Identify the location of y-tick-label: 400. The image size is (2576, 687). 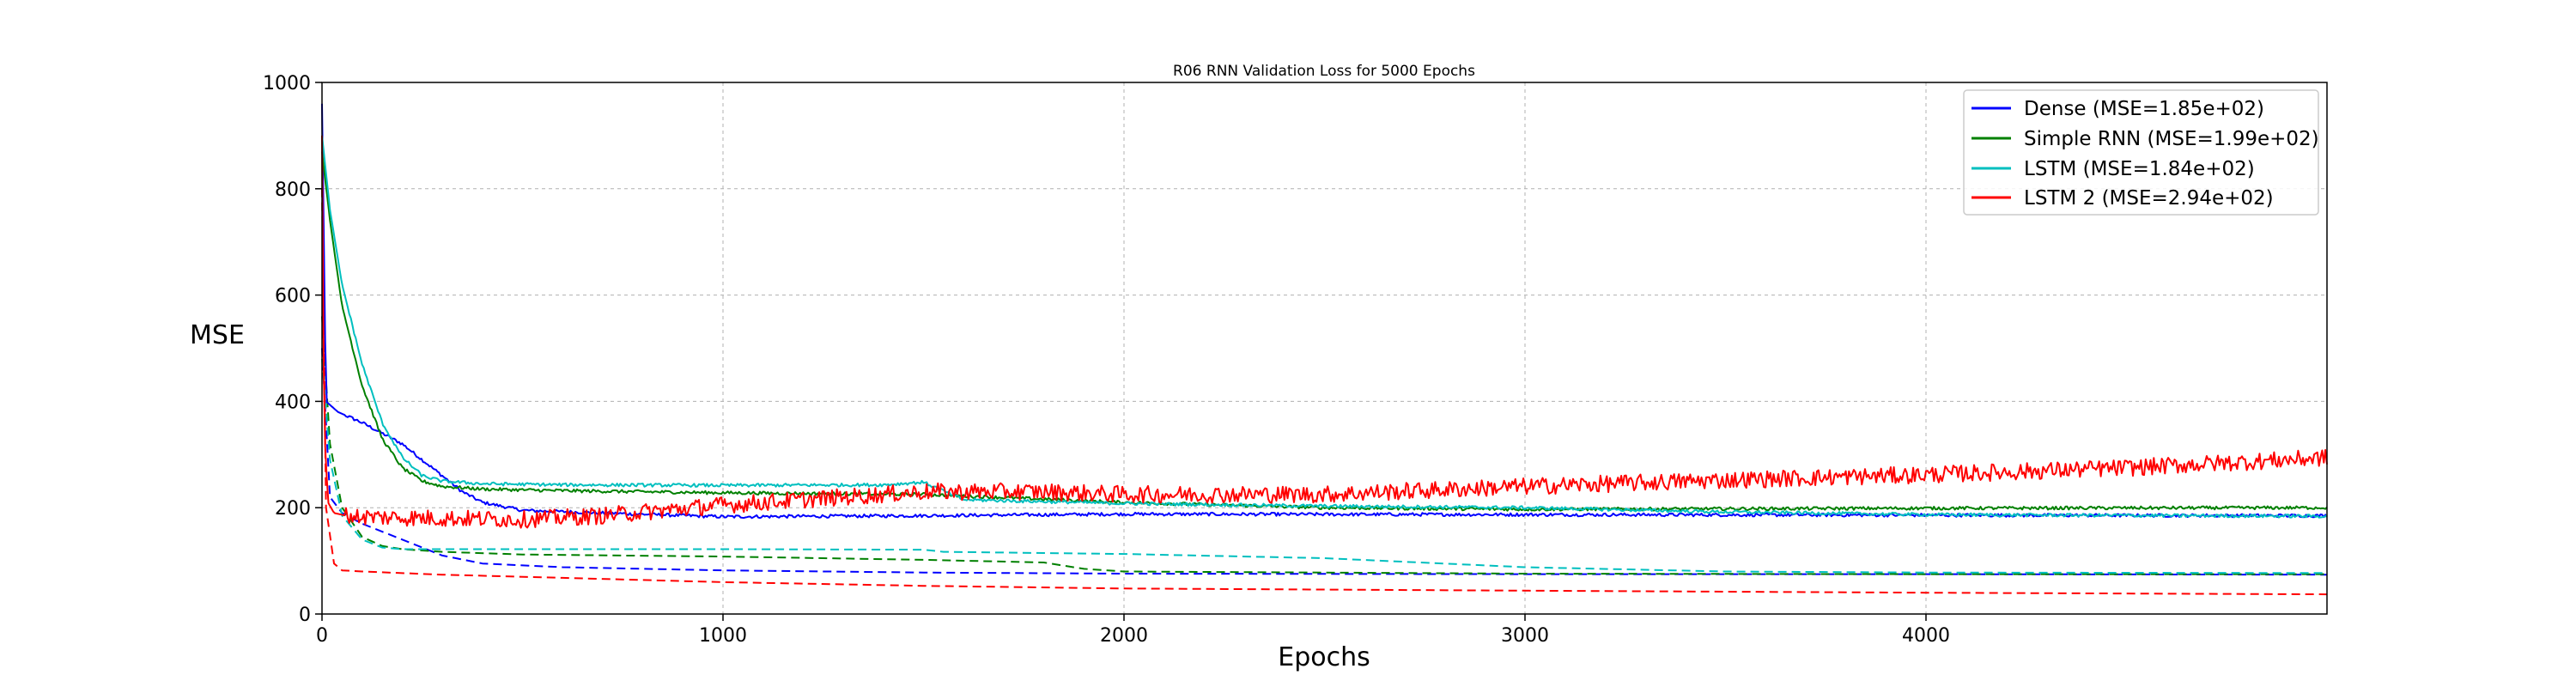
(293, 402).